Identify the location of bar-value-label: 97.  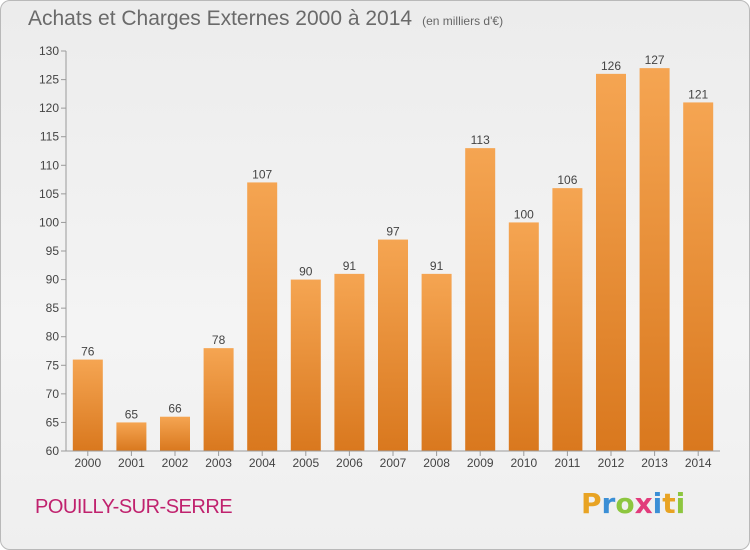
(393, 232).